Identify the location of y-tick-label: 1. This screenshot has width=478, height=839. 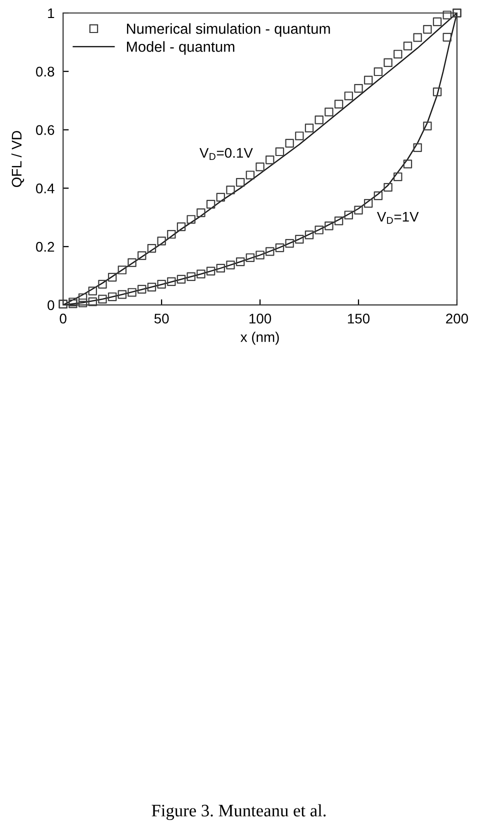
(51, 13).